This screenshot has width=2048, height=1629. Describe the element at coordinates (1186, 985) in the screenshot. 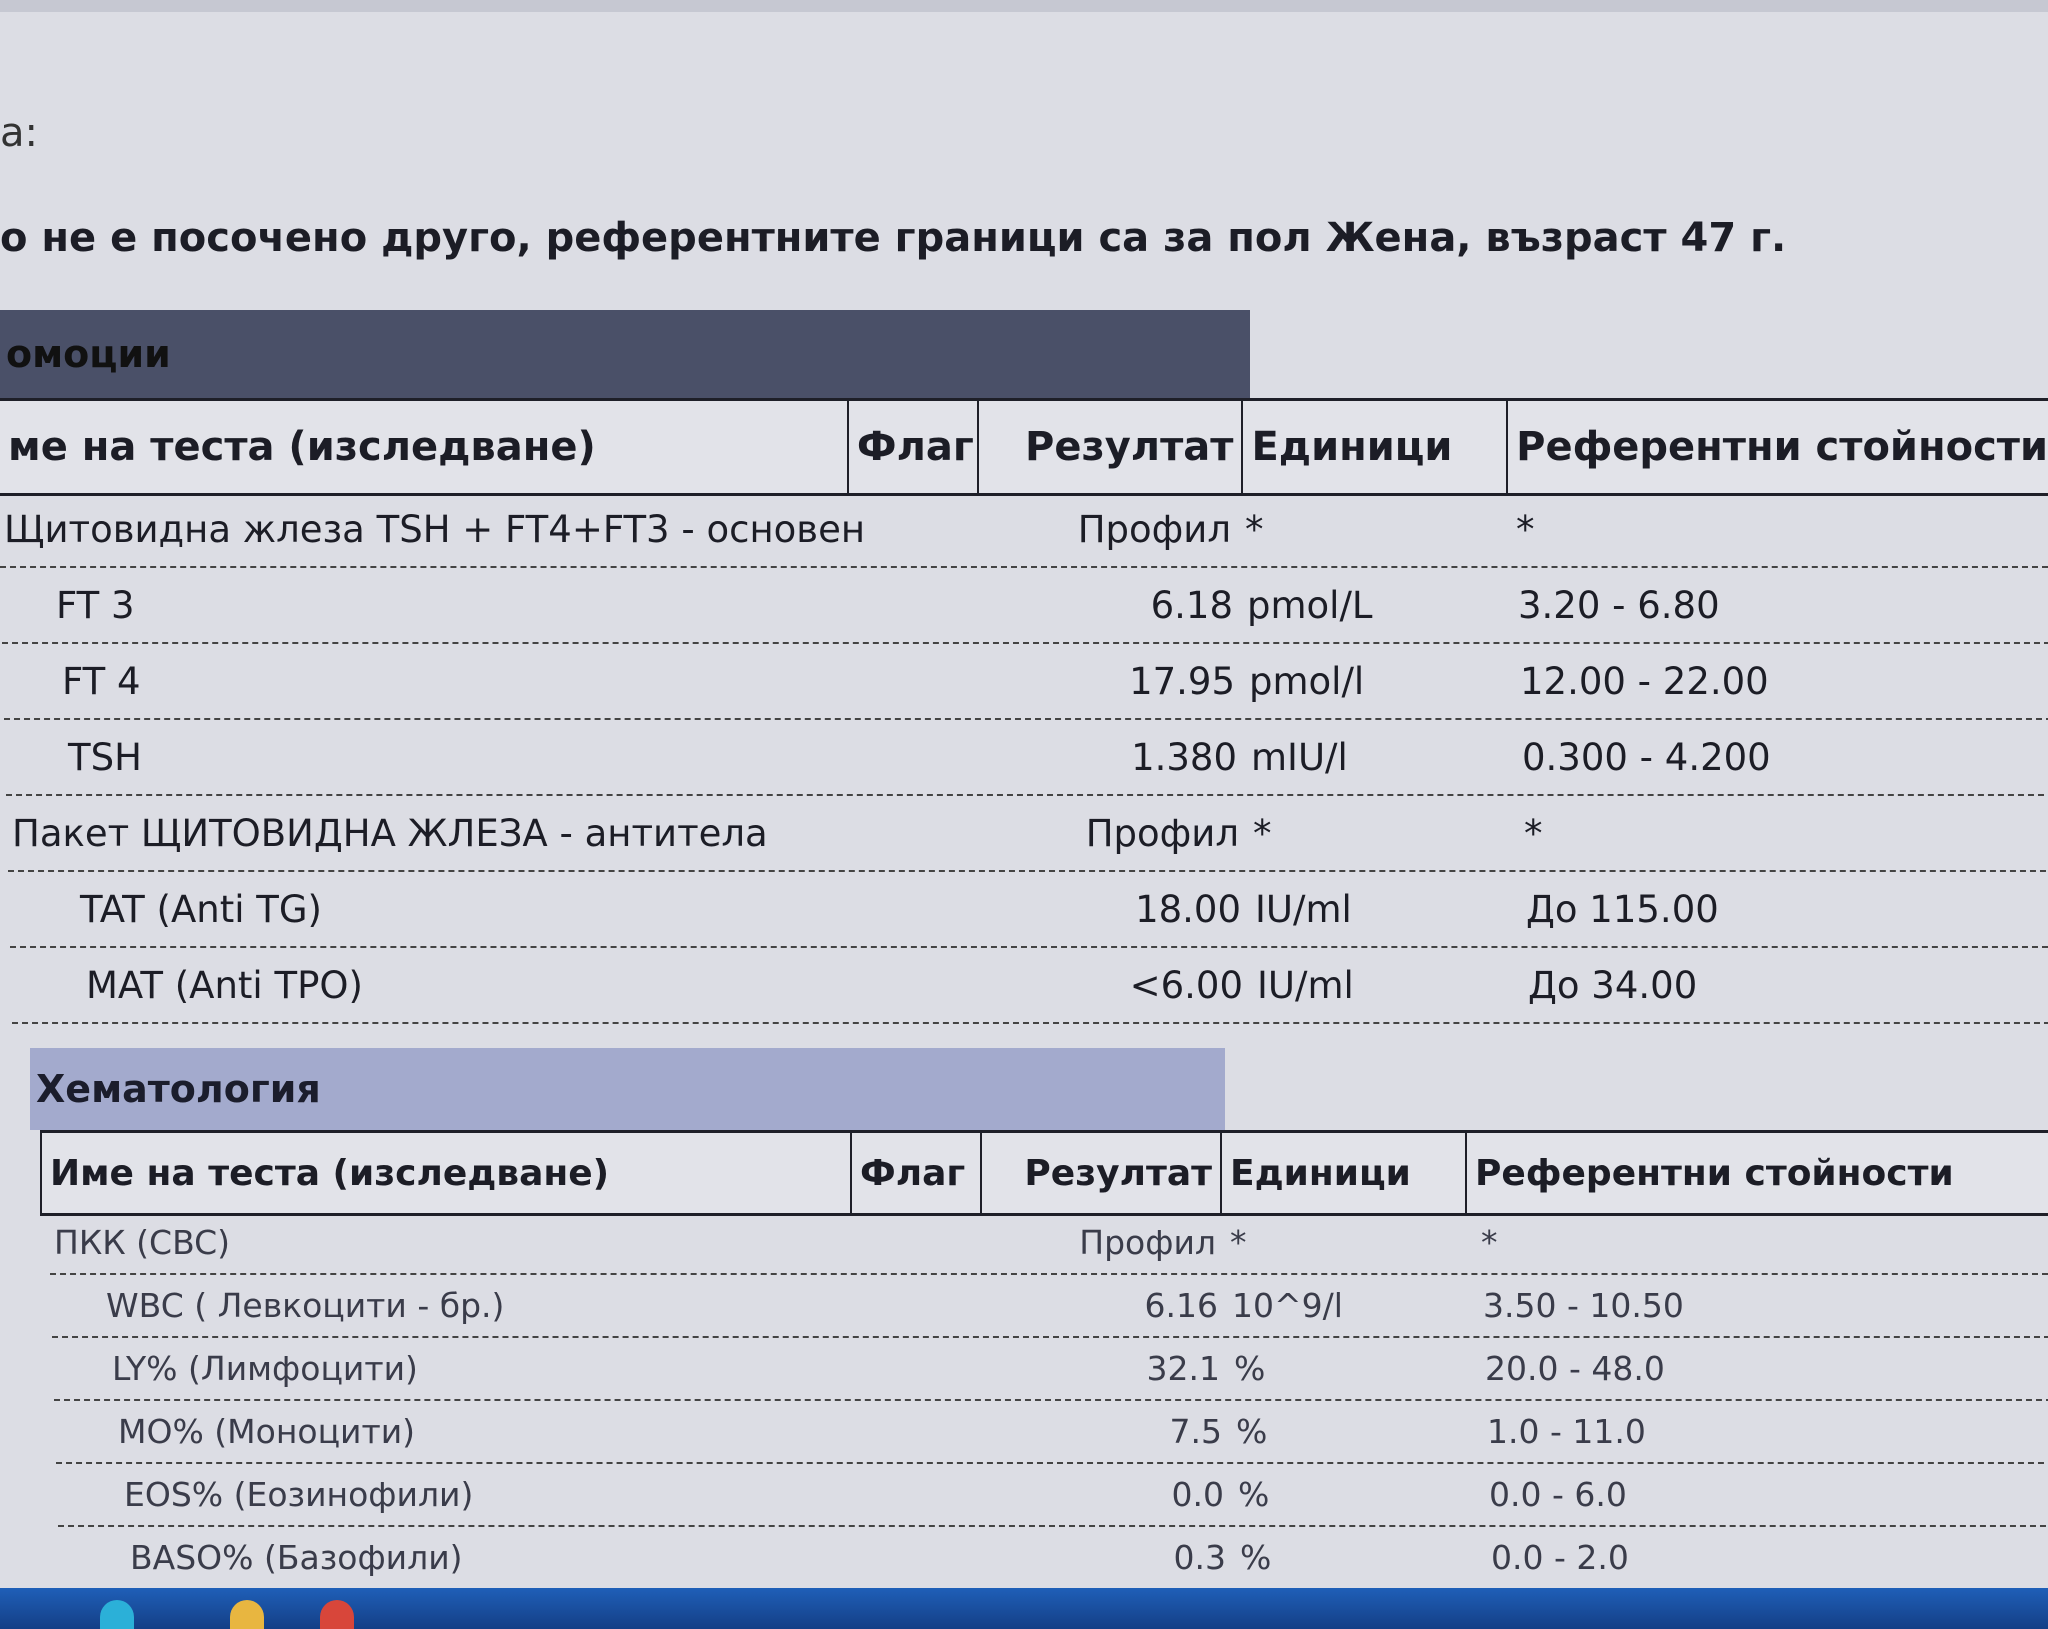

I see `result-cell: <6.00` at that location.